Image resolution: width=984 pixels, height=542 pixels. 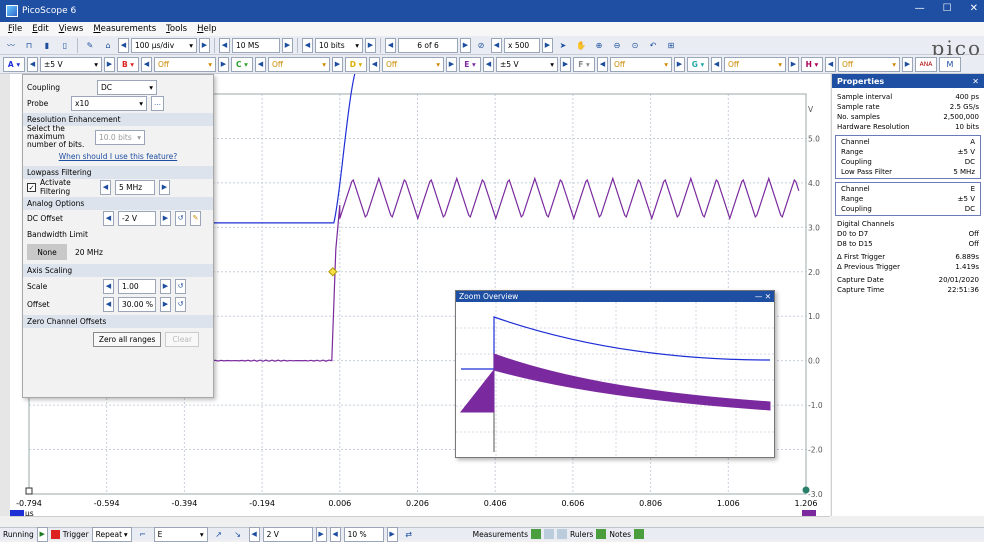 What do you see at coordinates (42, 534) in the screenshot?
I see `run-button: ▶` at bounding box center [42, 534].